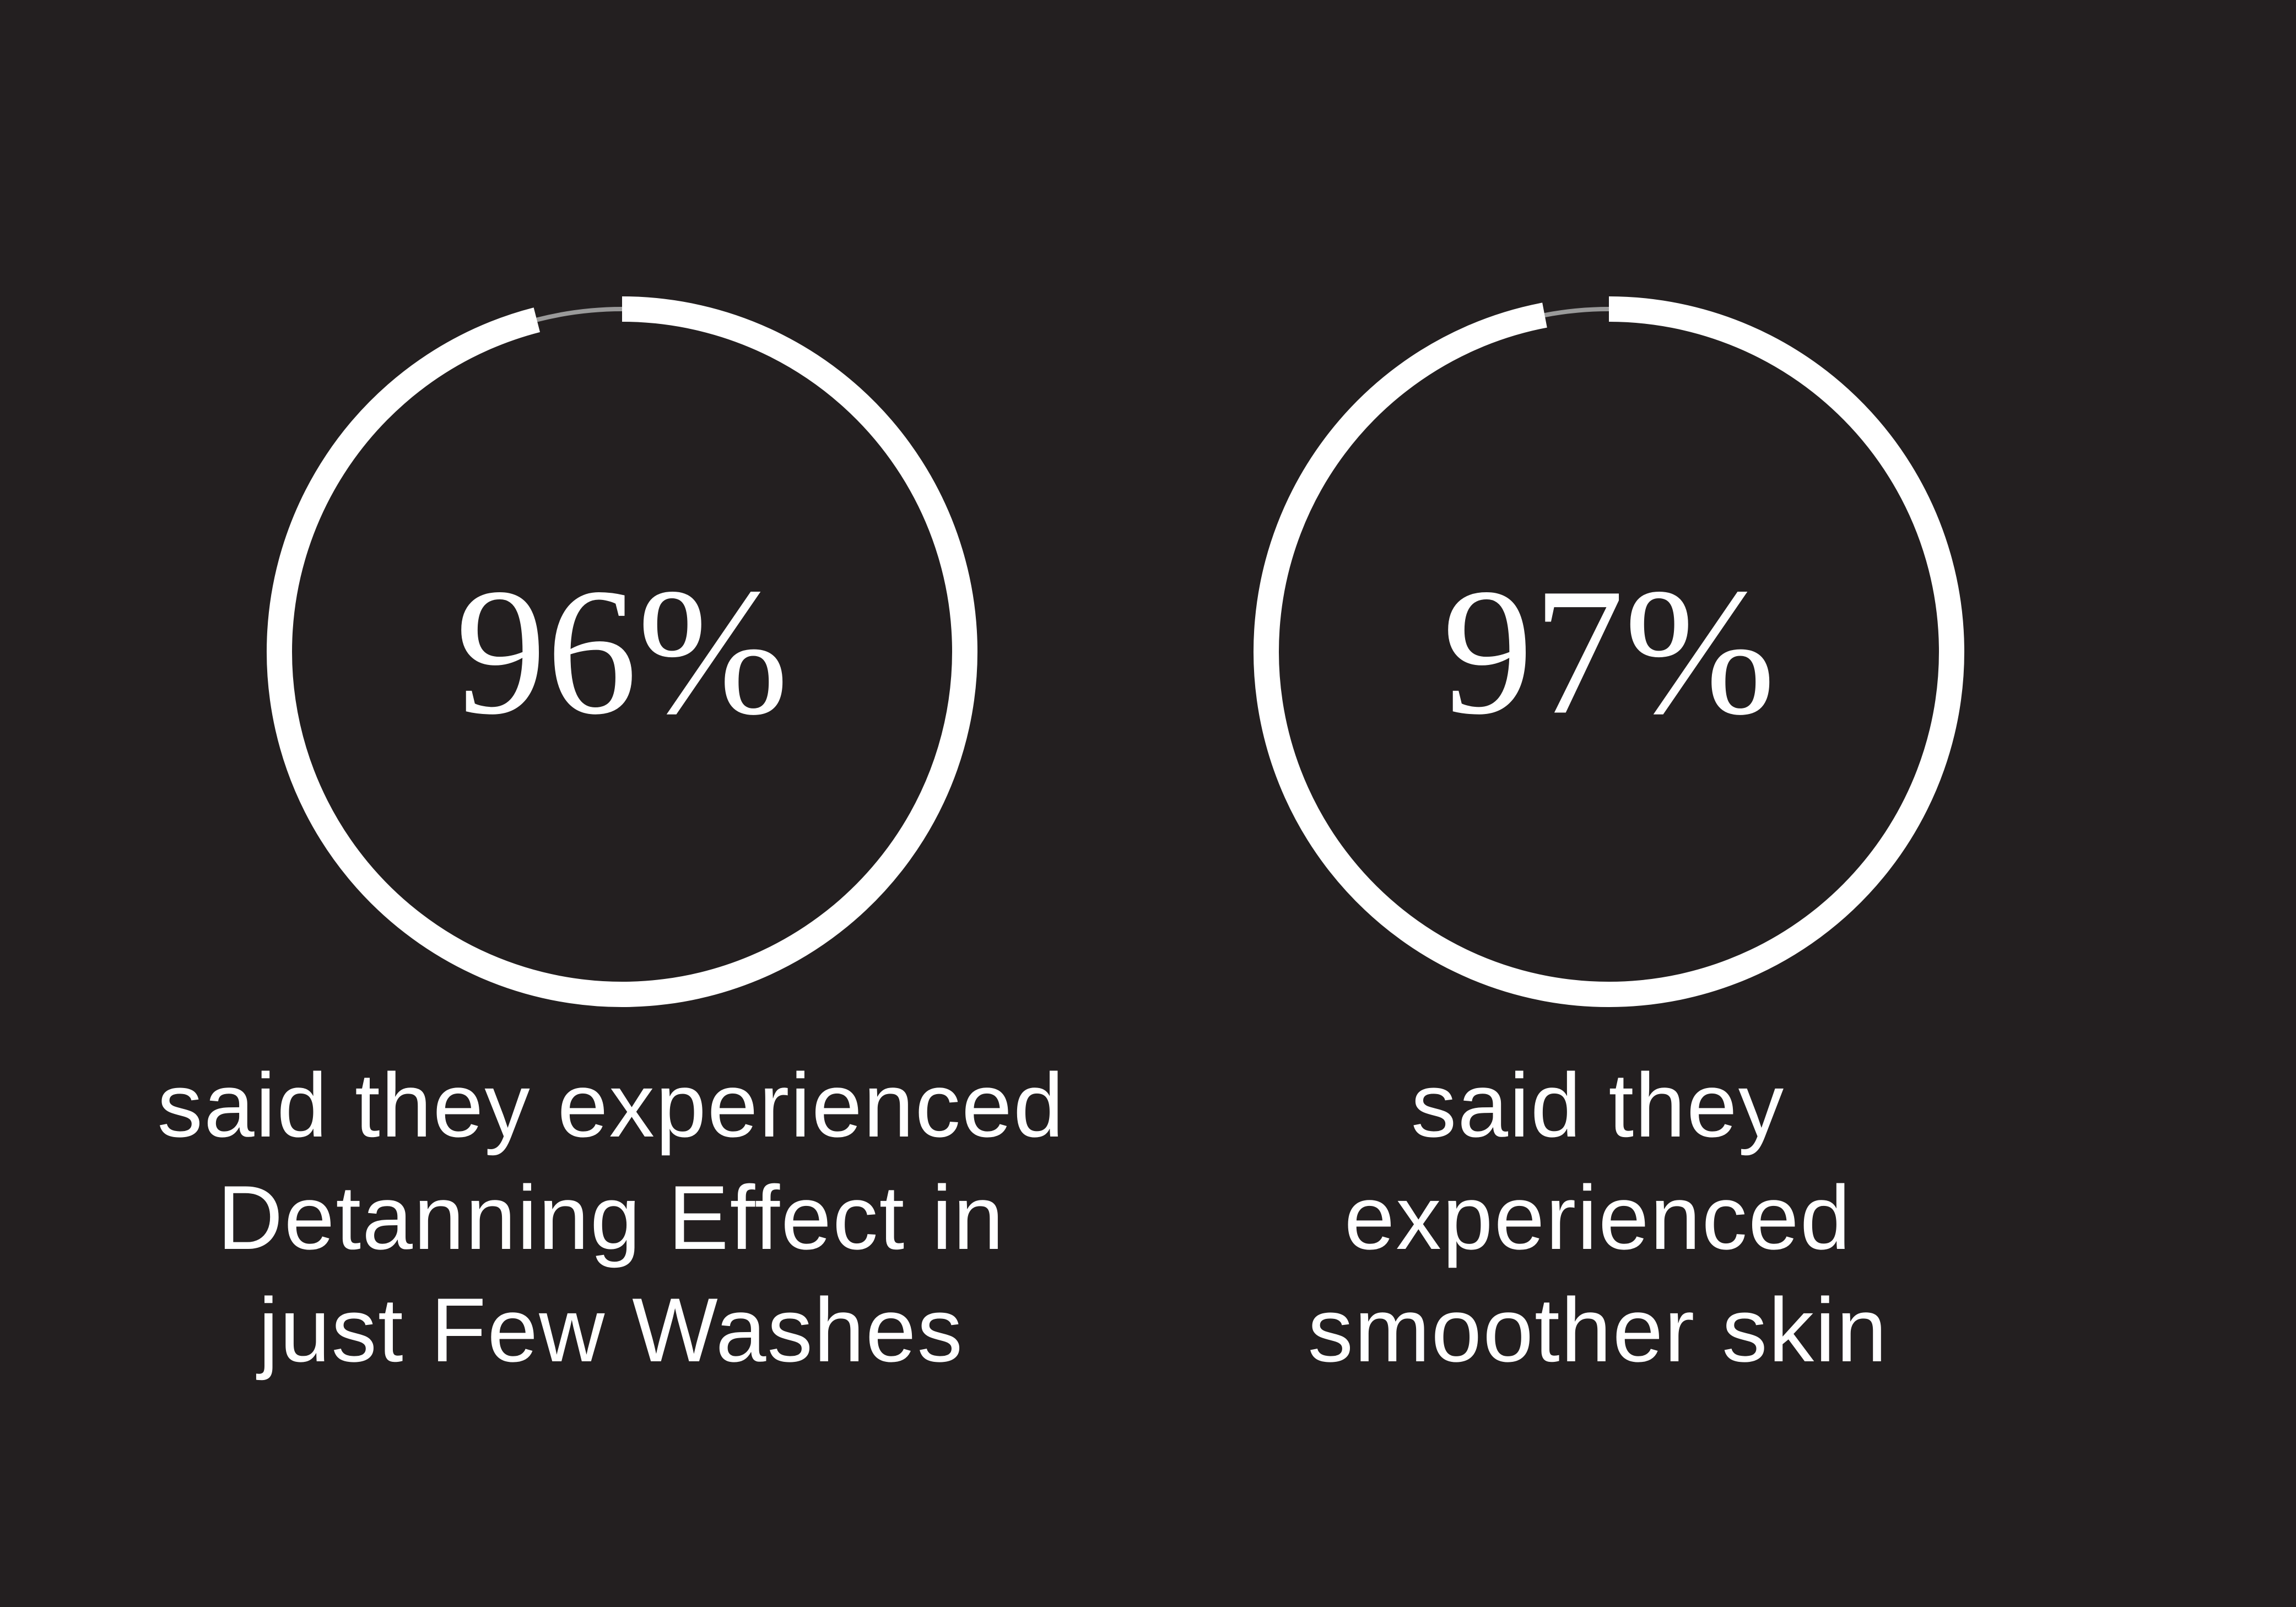 The width and height of the screenshot is (2296, 1607). I want to click on caption-line: Detanning Effect in, so click(610, 1217).